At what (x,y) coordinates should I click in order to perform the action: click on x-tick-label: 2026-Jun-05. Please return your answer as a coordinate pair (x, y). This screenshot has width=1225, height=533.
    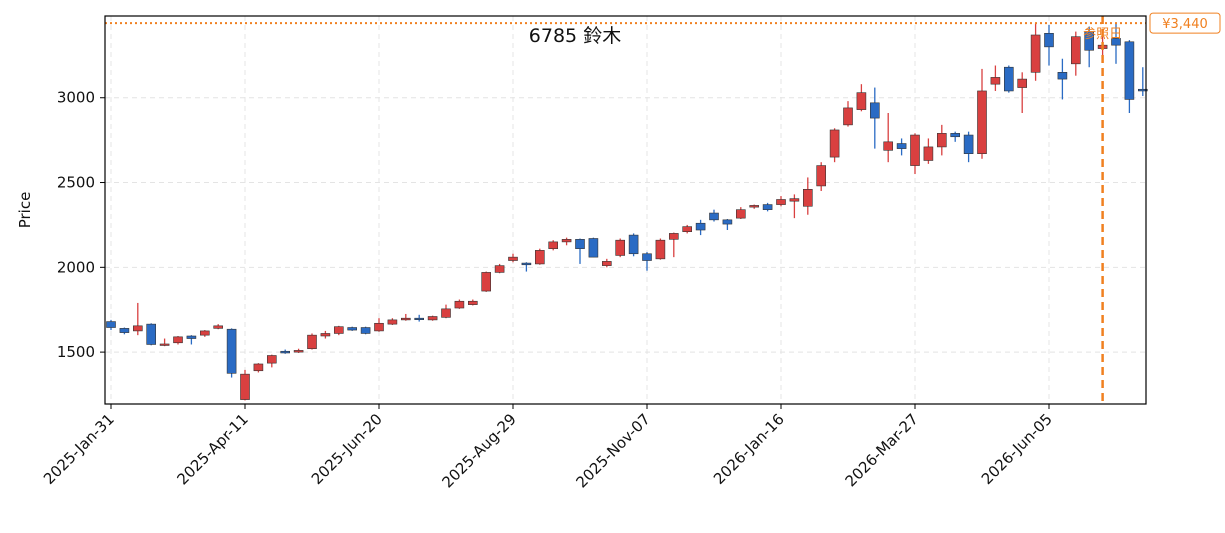
    Looking at the image, I should click on (1017, 449).